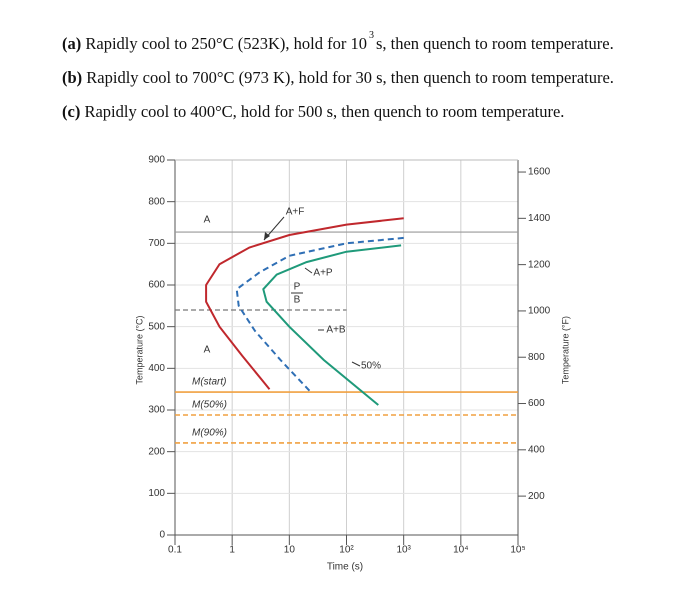 The image size is (700, 606). What do you see at coordinates (156, 285) in the screenshot?
I see `y-tick-label: 600` at bounding box center [156, 285].